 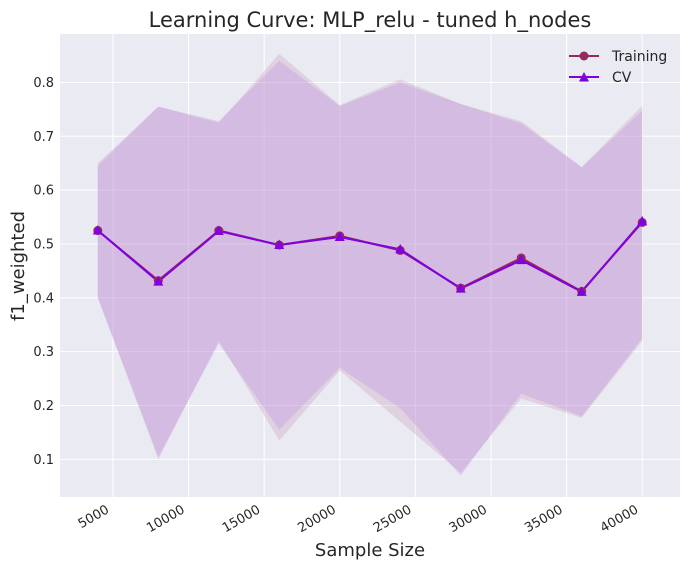 I want to click on series-markers, so click(x=370, y=255).